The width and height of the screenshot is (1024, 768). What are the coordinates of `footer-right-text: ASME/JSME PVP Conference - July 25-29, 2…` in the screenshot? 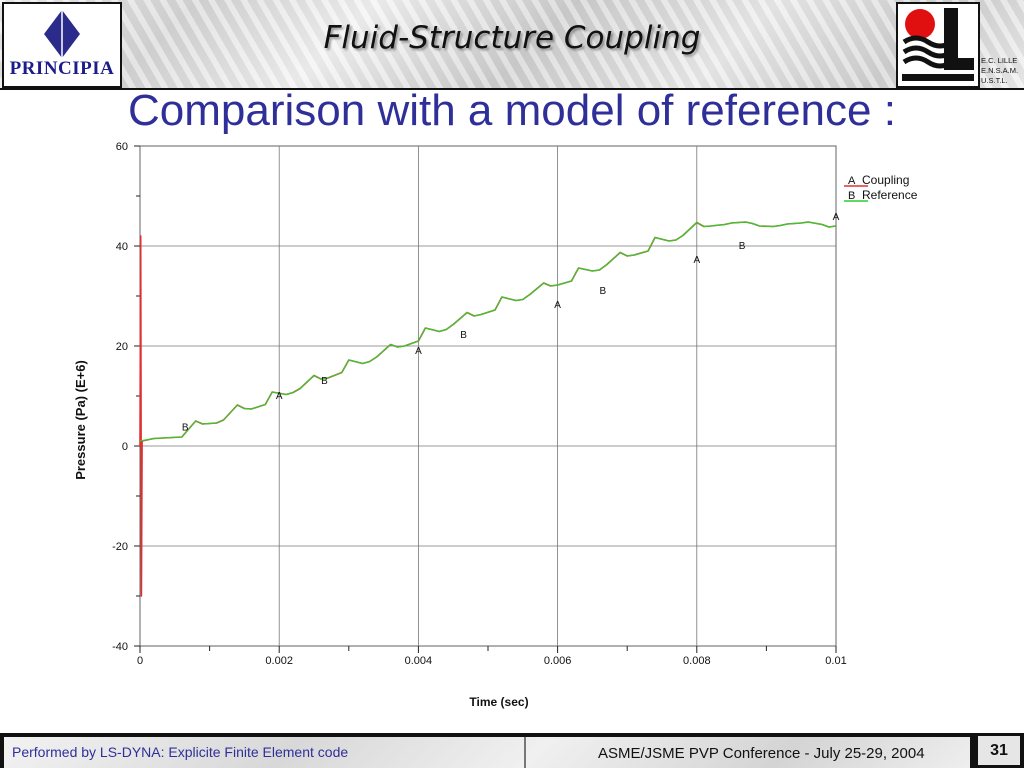 It's located at (761, 753).